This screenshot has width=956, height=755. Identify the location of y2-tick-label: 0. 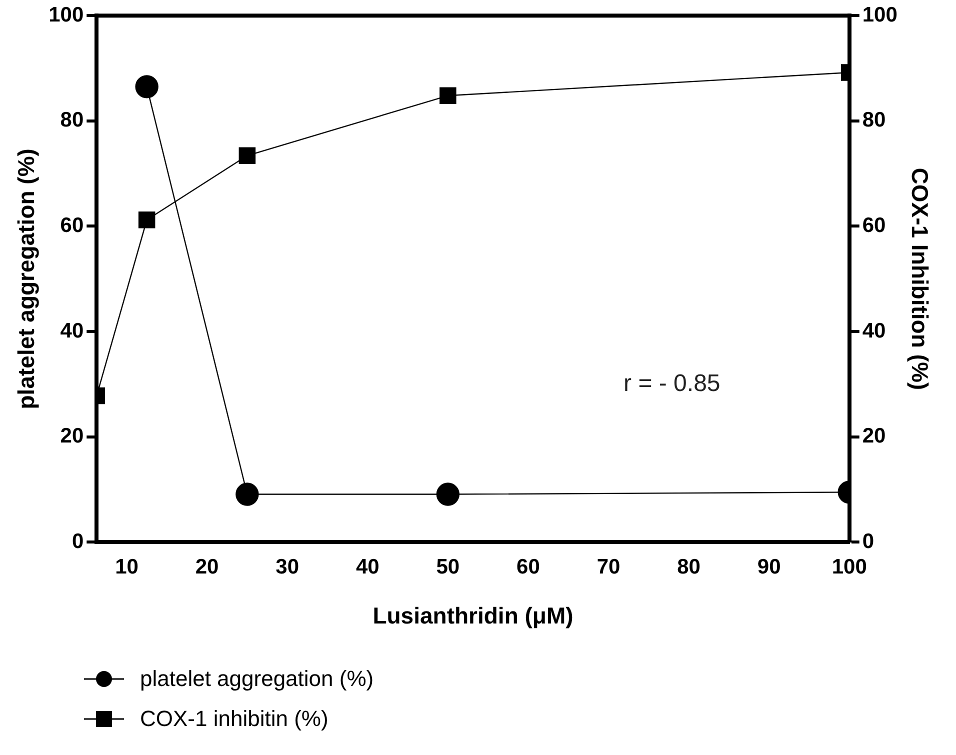
(868, 541).